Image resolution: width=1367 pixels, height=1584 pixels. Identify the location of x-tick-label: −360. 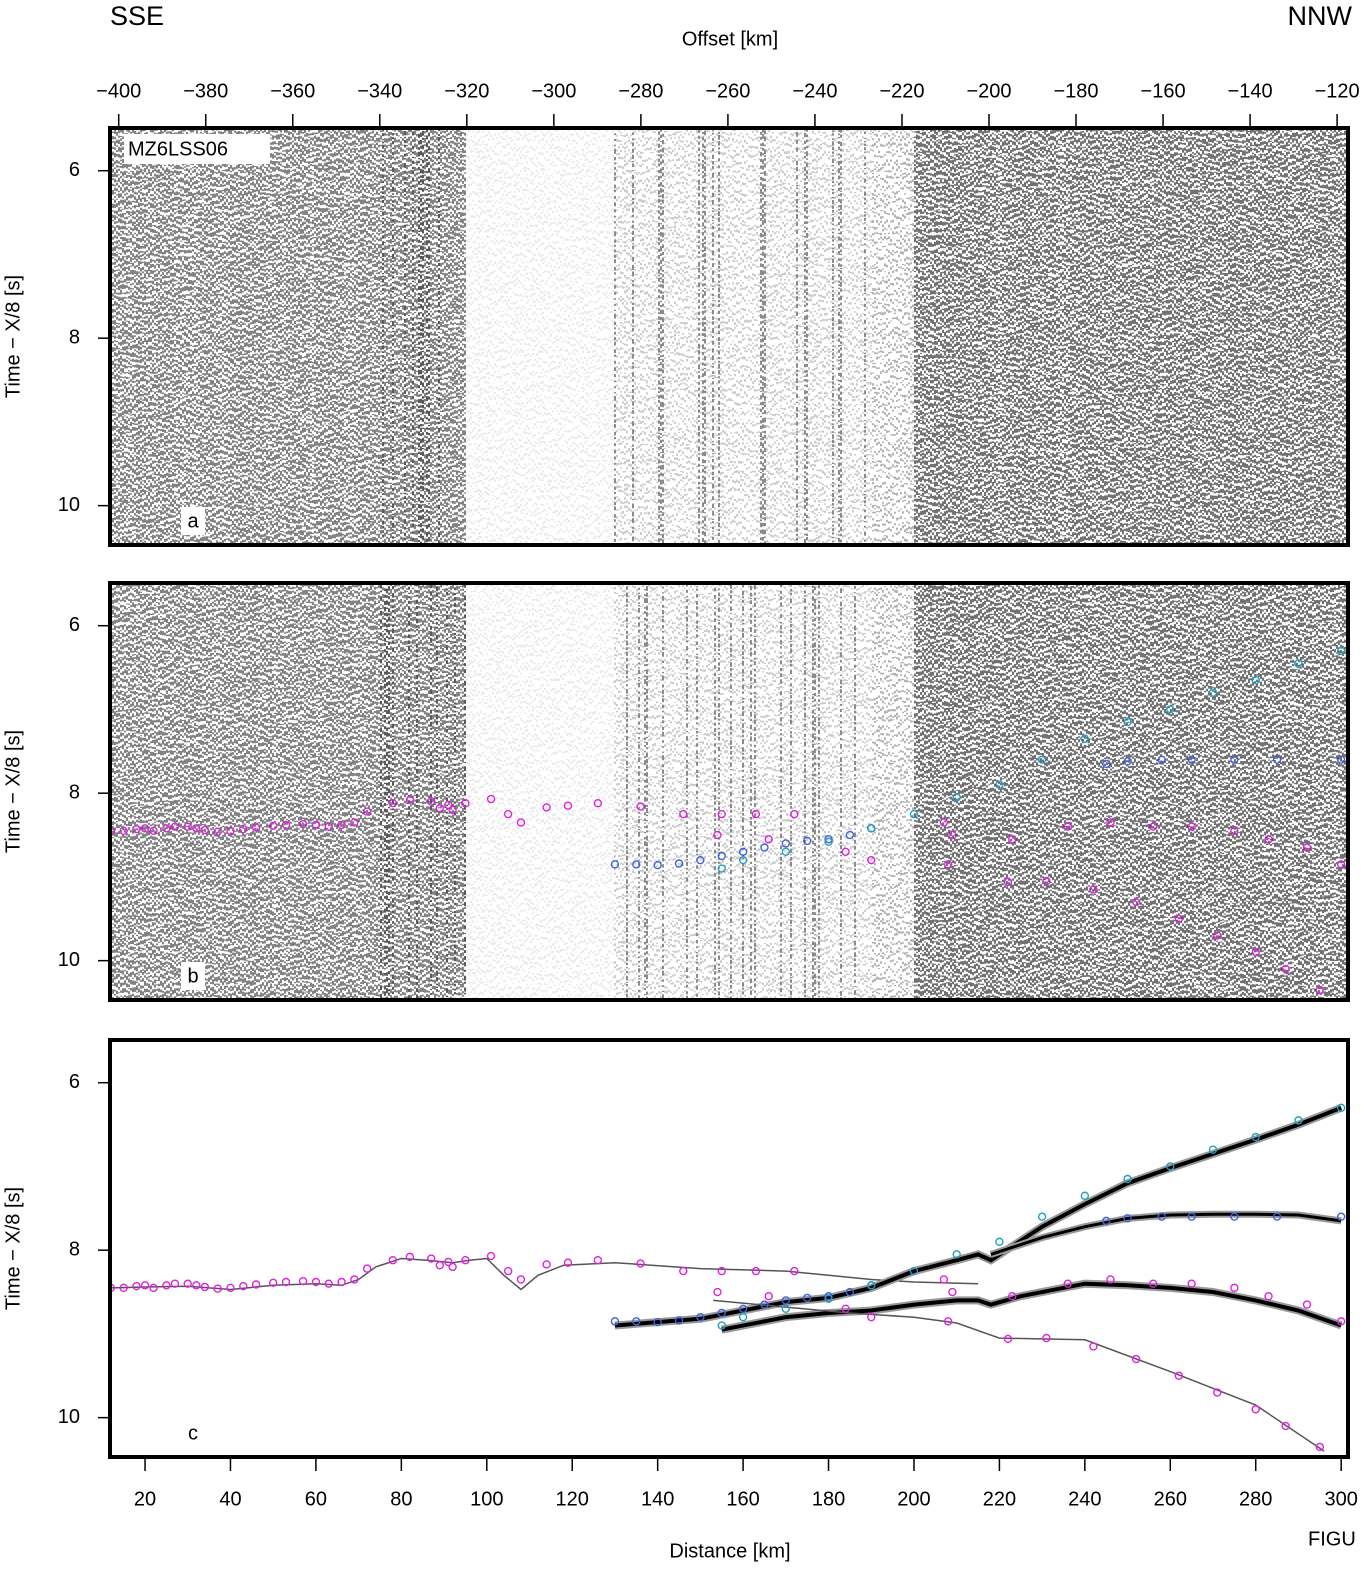
(292, 91).